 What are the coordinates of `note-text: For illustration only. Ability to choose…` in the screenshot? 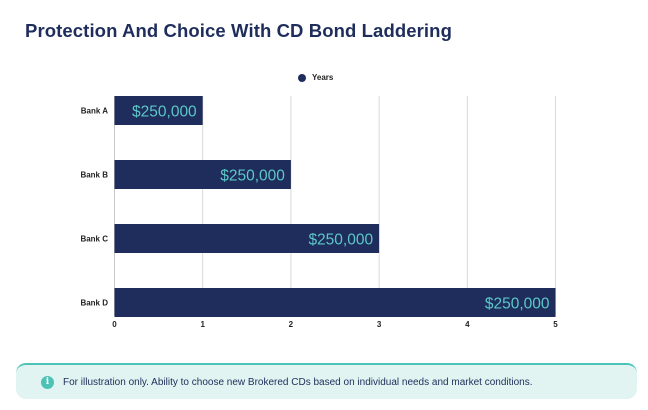 It's located at (298, 382).